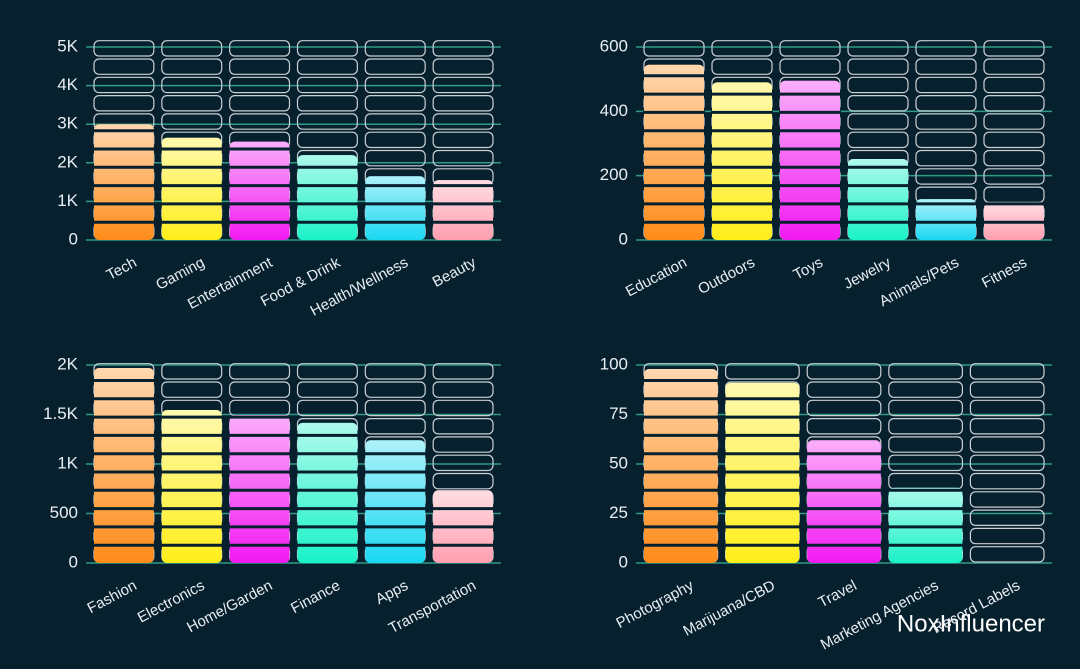  What do you see at coordinates (122, 269) in the screenshot?
I see `x-tick-label: Tech` at bounding box center [122, 269].